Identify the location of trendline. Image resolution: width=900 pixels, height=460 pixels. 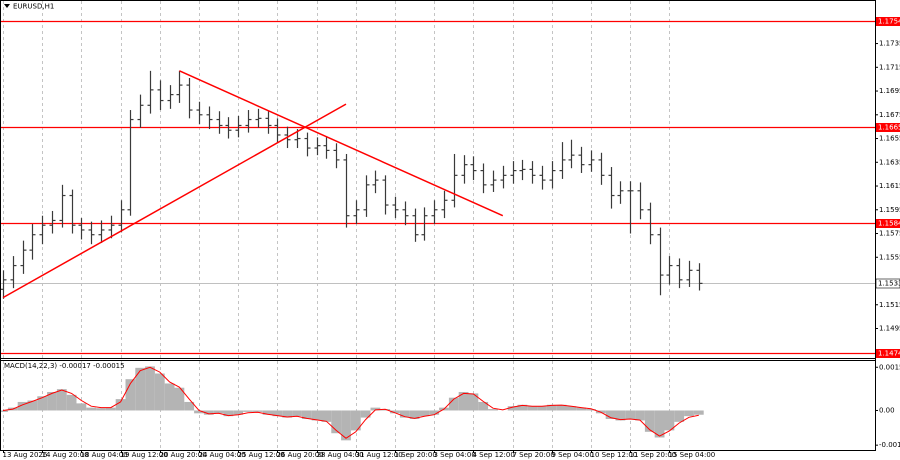
(341, 143).